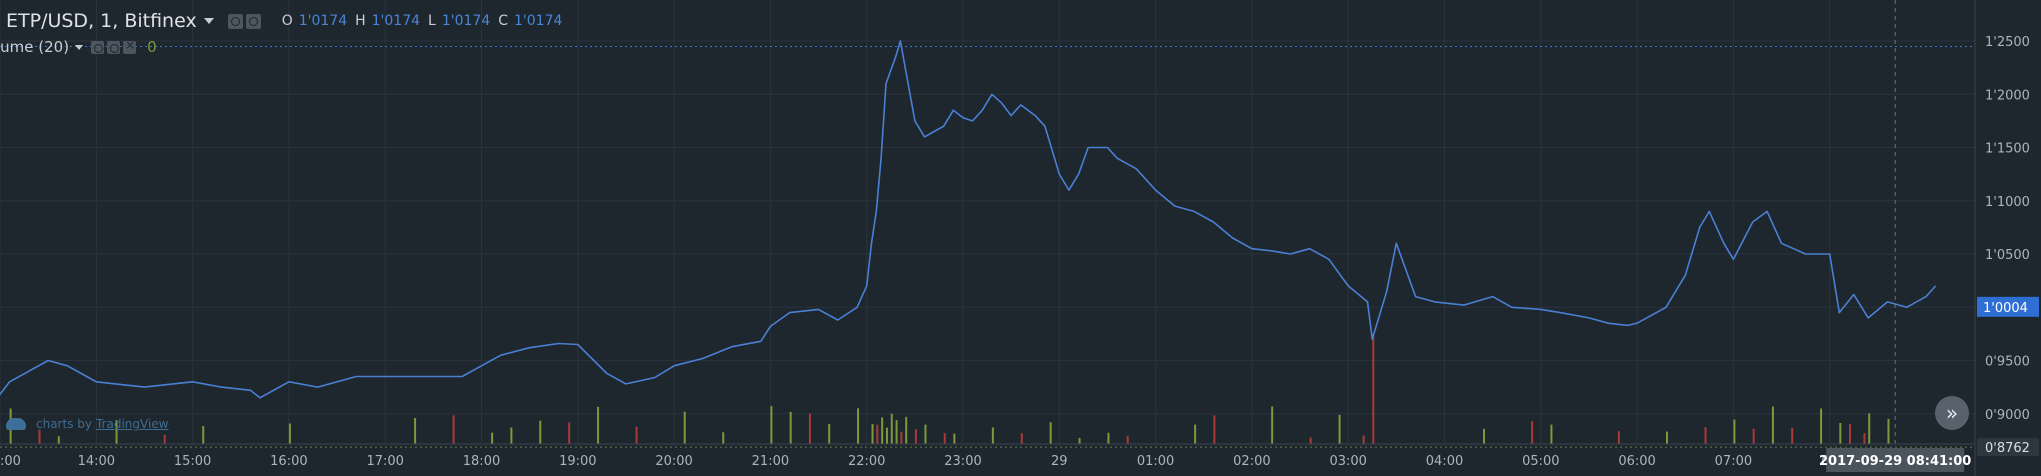 The image size is (2041, 476). I want to click on volume-title: lume (20), so click(35, 47).